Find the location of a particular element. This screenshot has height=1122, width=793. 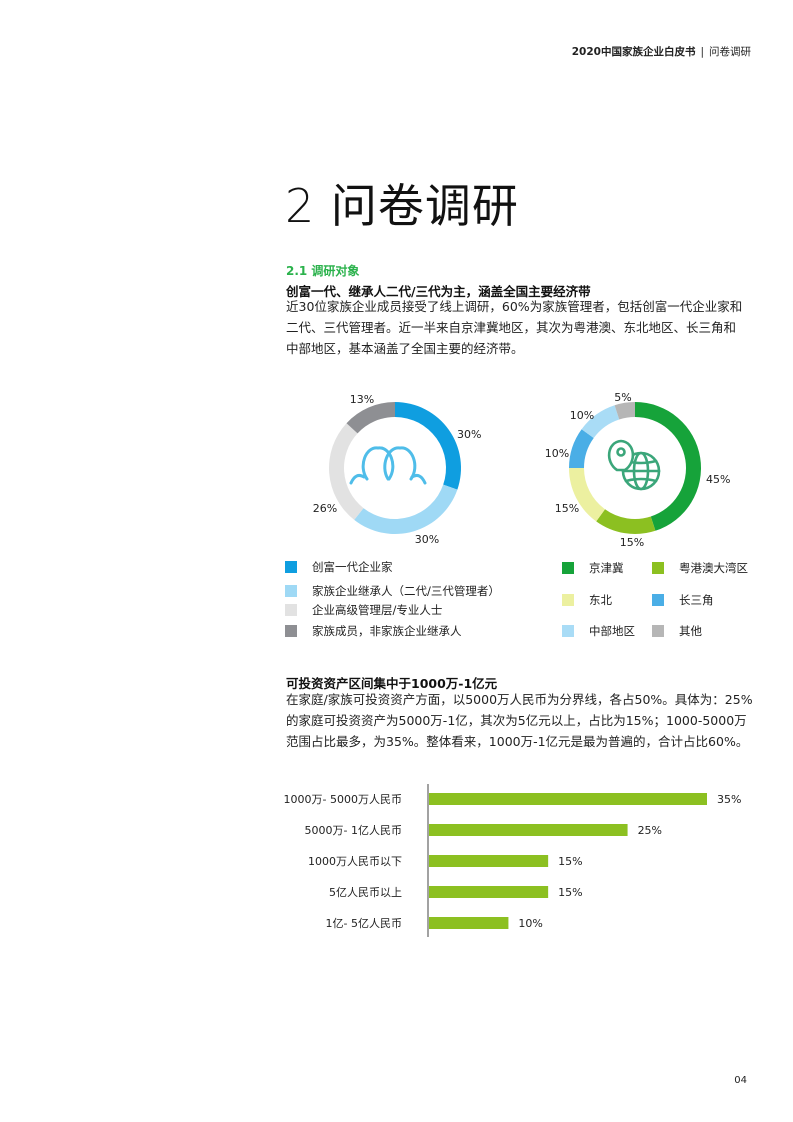

section-label: 2.1 调研对象 is located at coordinates (323, 271).